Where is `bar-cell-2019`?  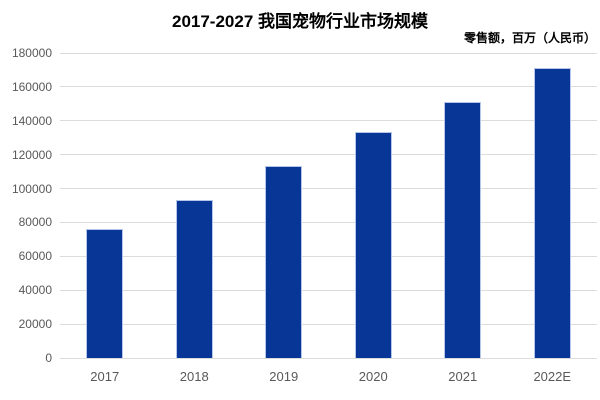
bar-cell-2019 is located at coordinates (284, 205).